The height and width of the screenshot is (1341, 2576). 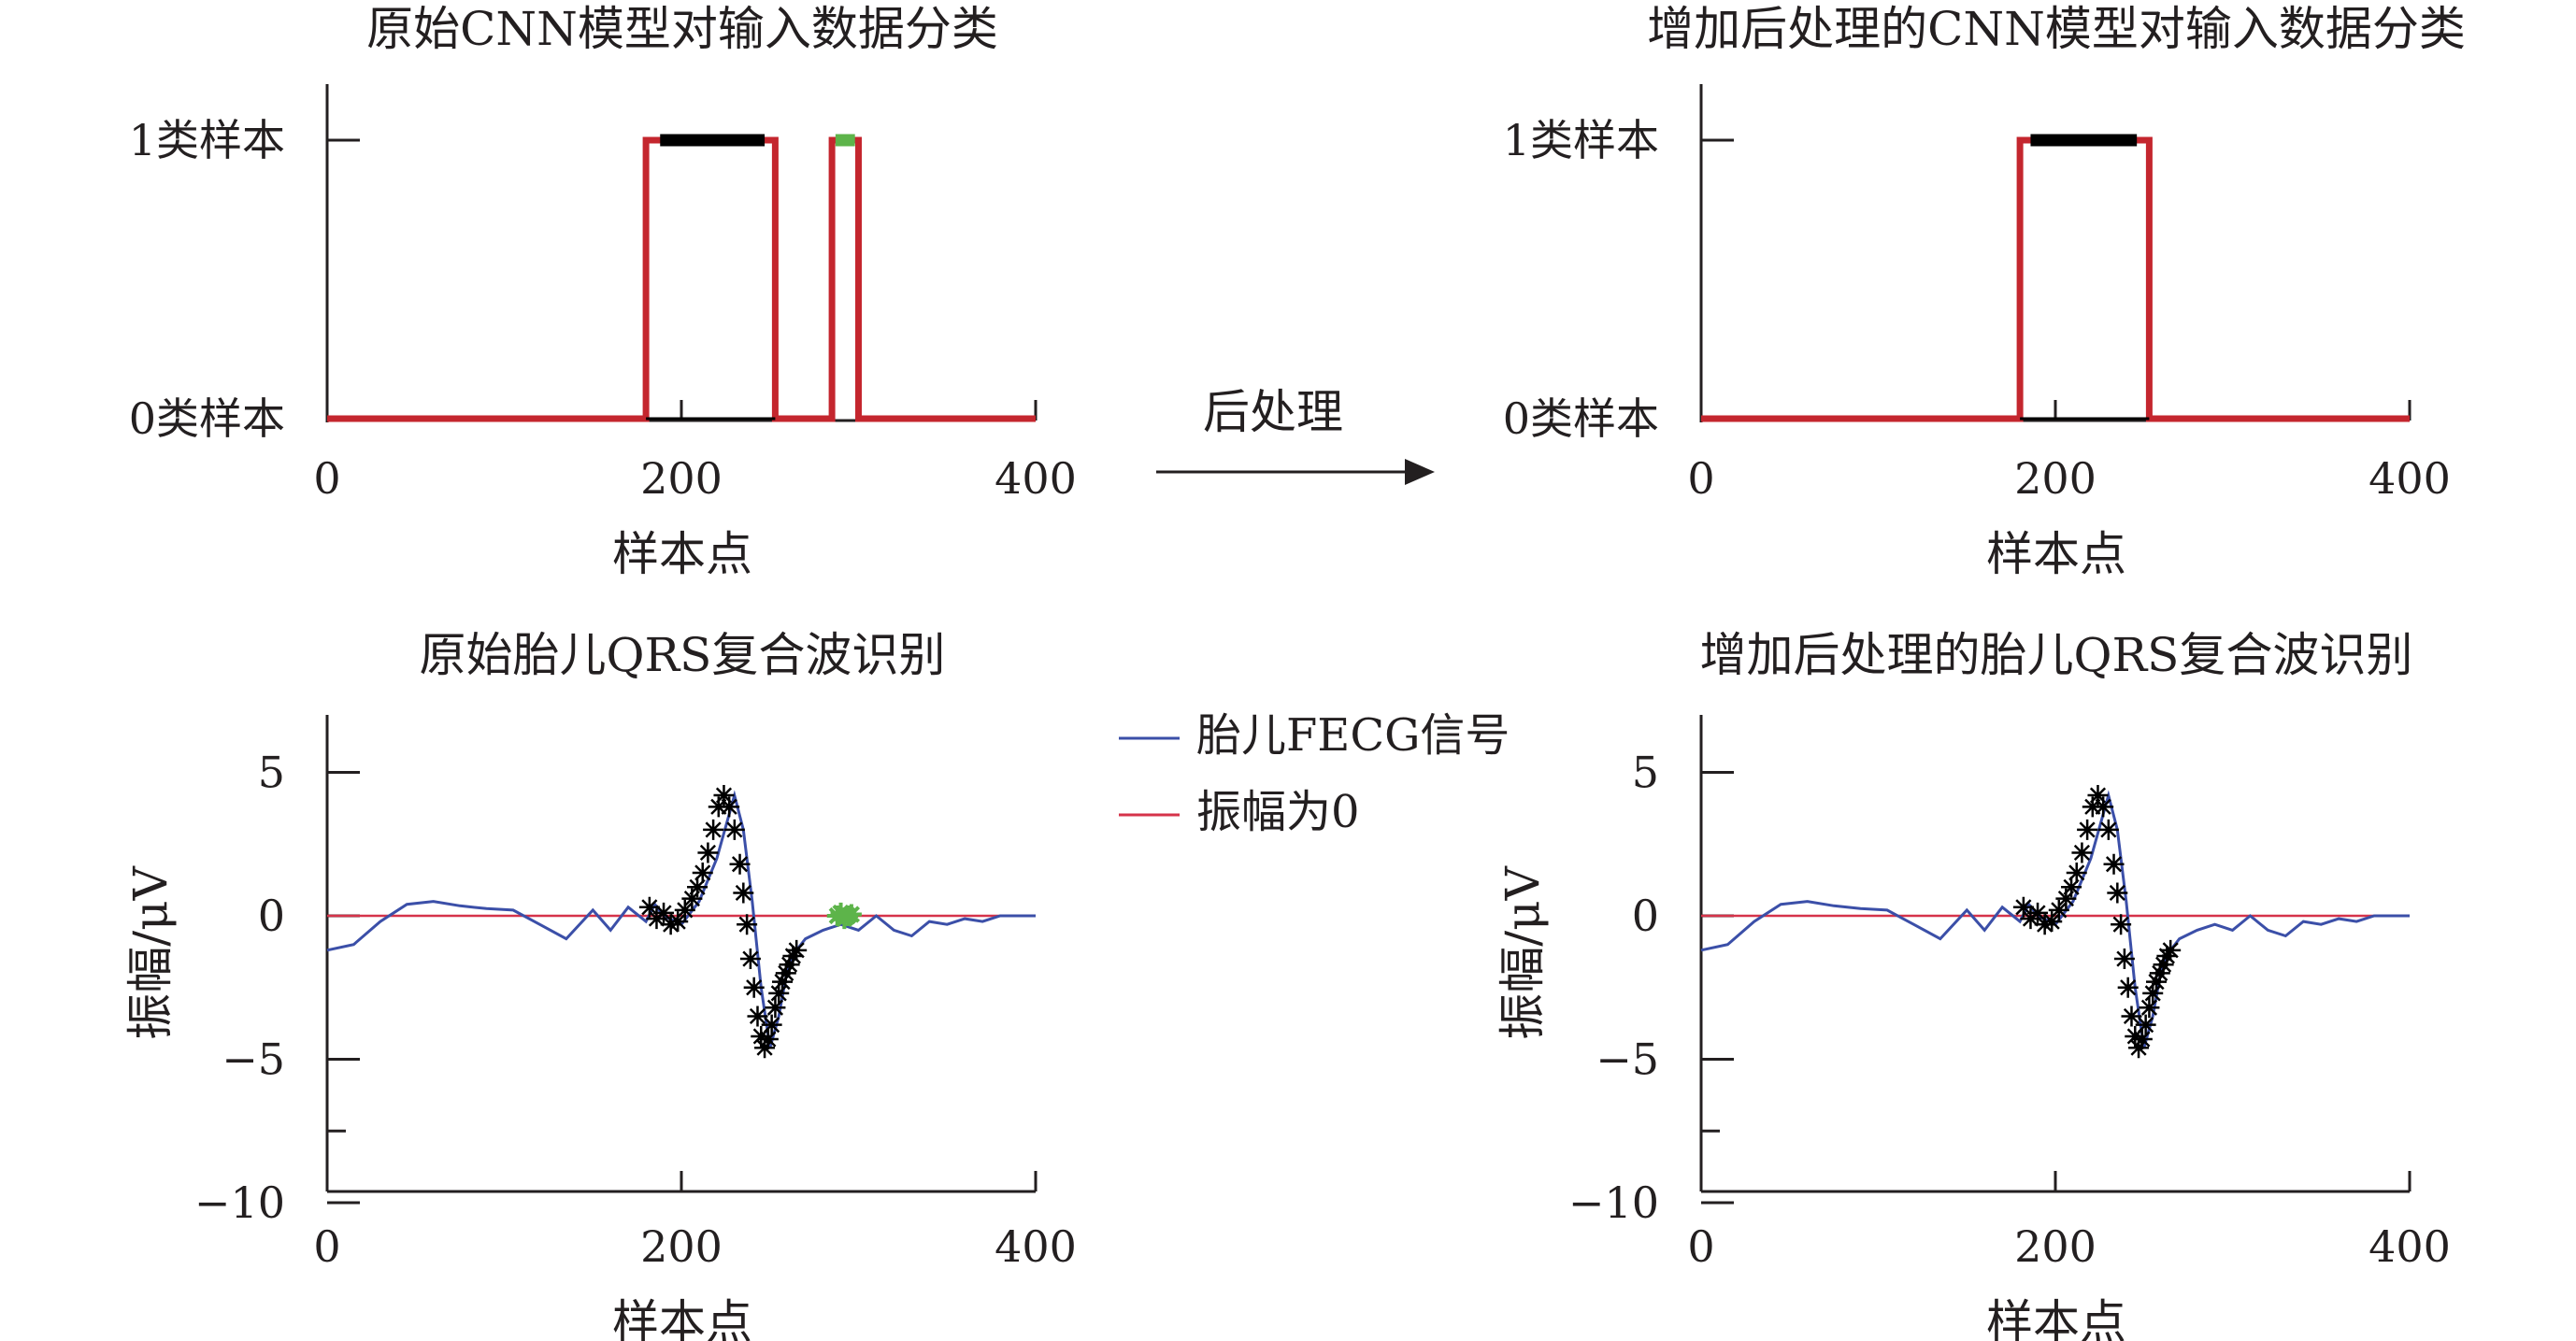 I want to click on chart-title: 原始胎儿QRS复合波识别, so click(x=683, y=655).